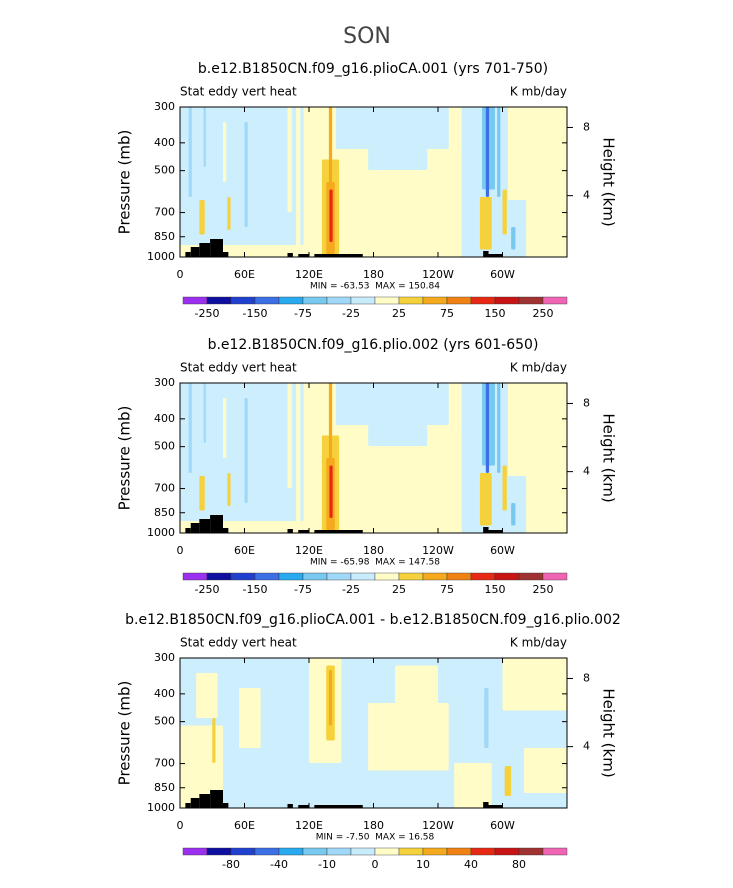 The image size is (733, 888). What do you see at coordinates (423, 864) in the screenshot?
I see `colorbar-tick-label: 10` at bounding box center [423, 864].